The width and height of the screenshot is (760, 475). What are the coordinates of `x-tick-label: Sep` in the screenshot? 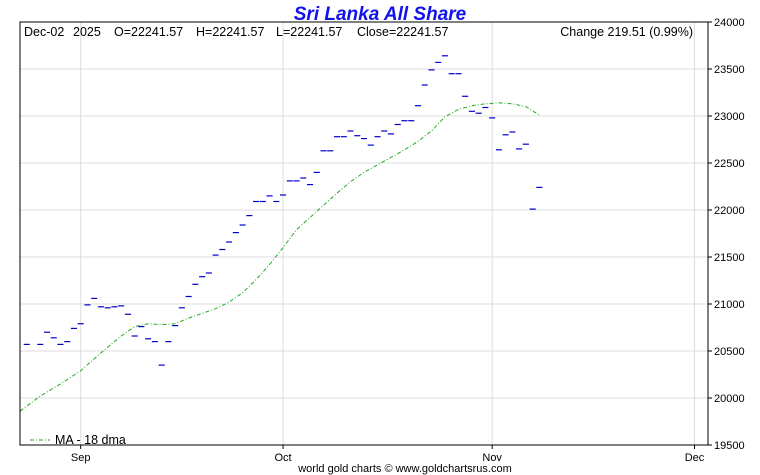 It's located at (81, 458).